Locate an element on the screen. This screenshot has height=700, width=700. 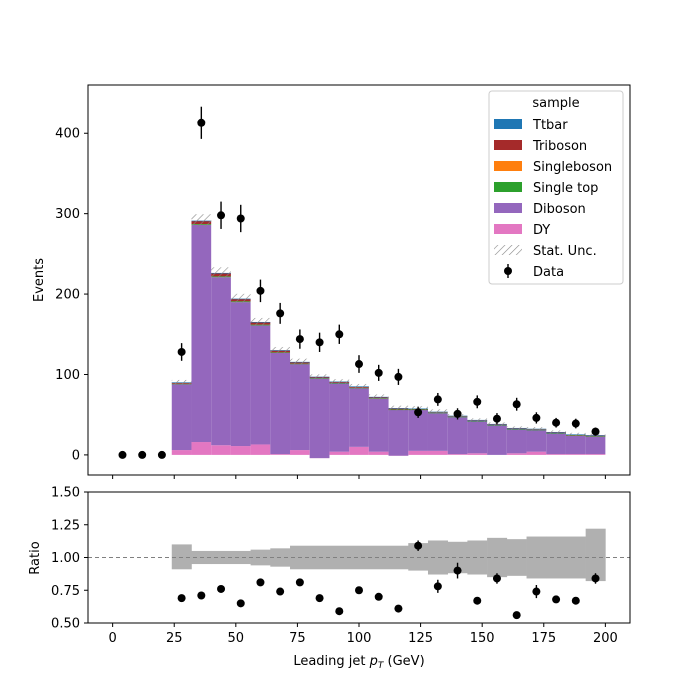
main-y-axis-ticks: 0 100 200 300 400 is located at coordinates (71, 295).